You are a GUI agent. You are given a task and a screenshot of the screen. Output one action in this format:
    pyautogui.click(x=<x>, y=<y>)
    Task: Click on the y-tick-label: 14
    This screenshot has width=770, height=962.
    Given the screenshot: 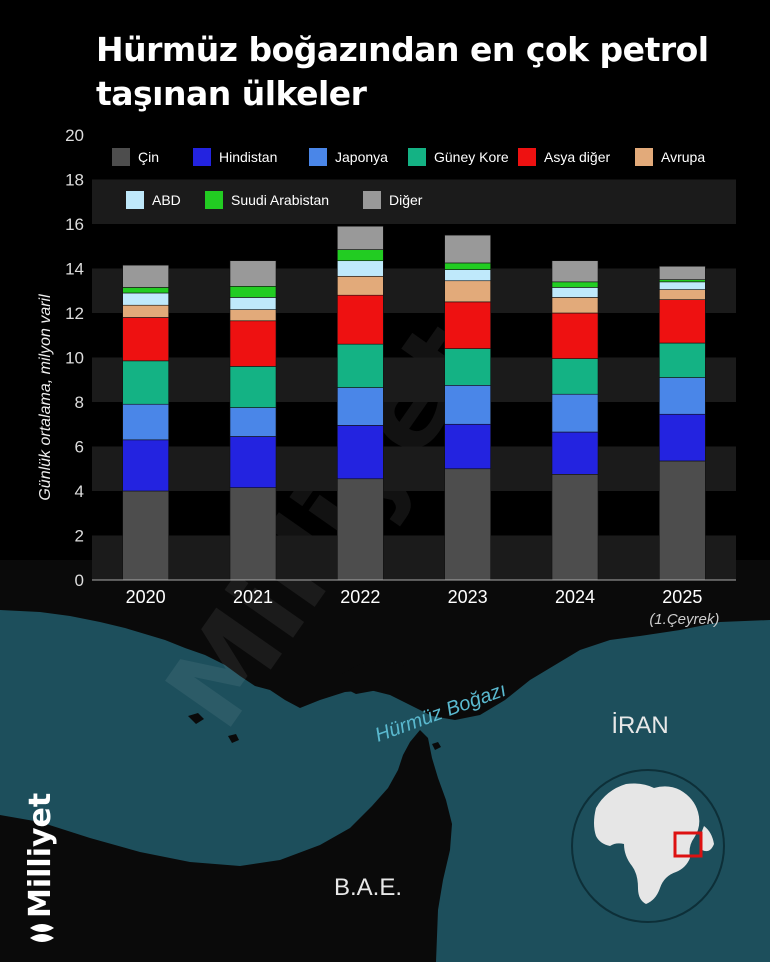 What is the action you would take?
    pyautogui.click(x=74, y=269)
    